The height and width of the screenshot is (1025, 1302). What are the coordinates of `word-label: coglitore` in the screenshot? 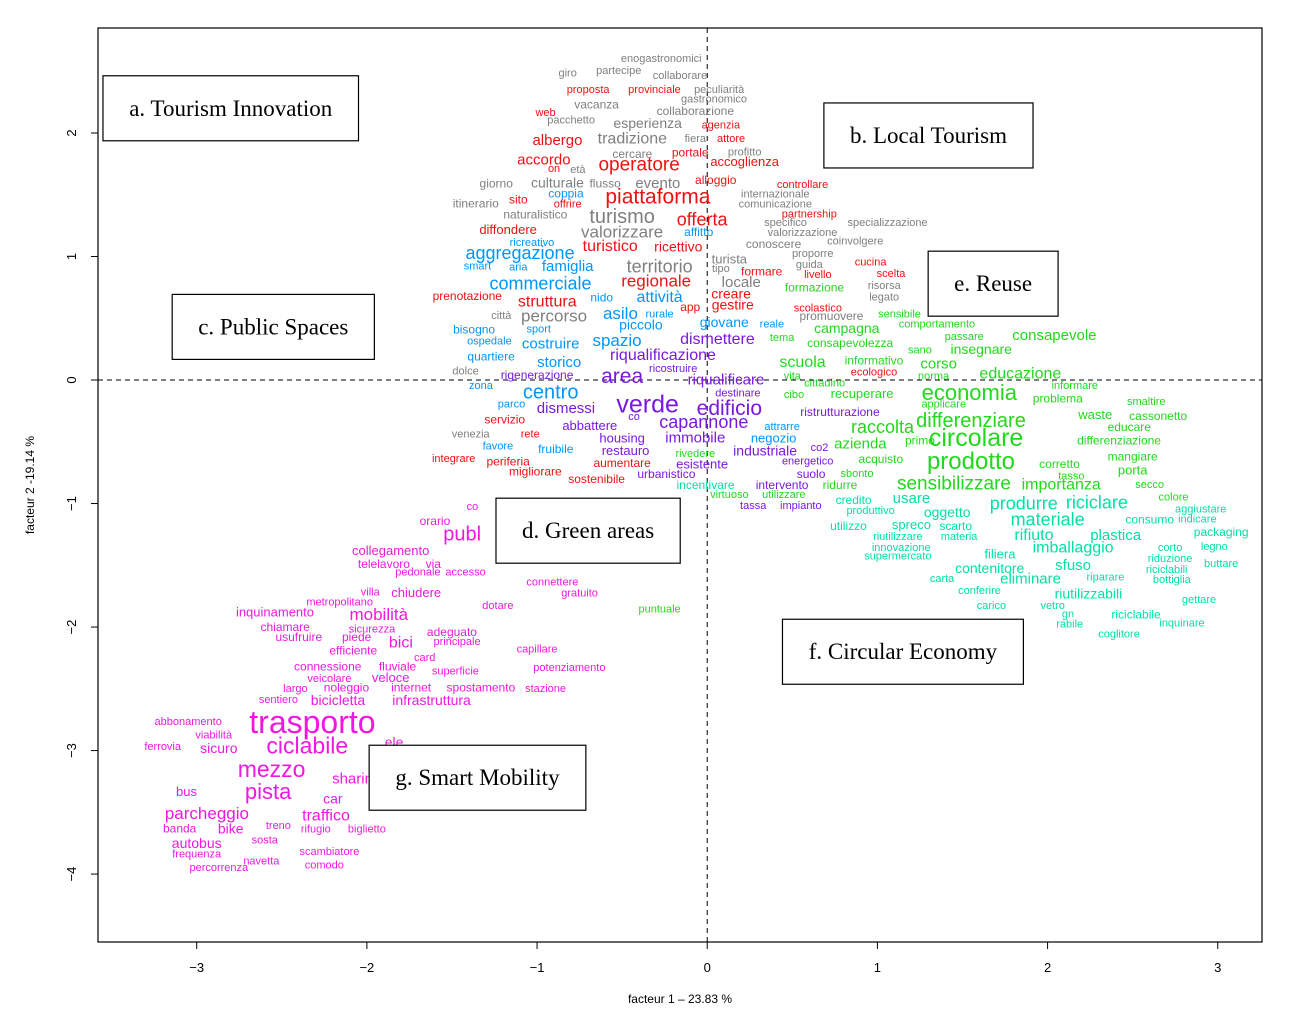 It's located at (1119, 634).